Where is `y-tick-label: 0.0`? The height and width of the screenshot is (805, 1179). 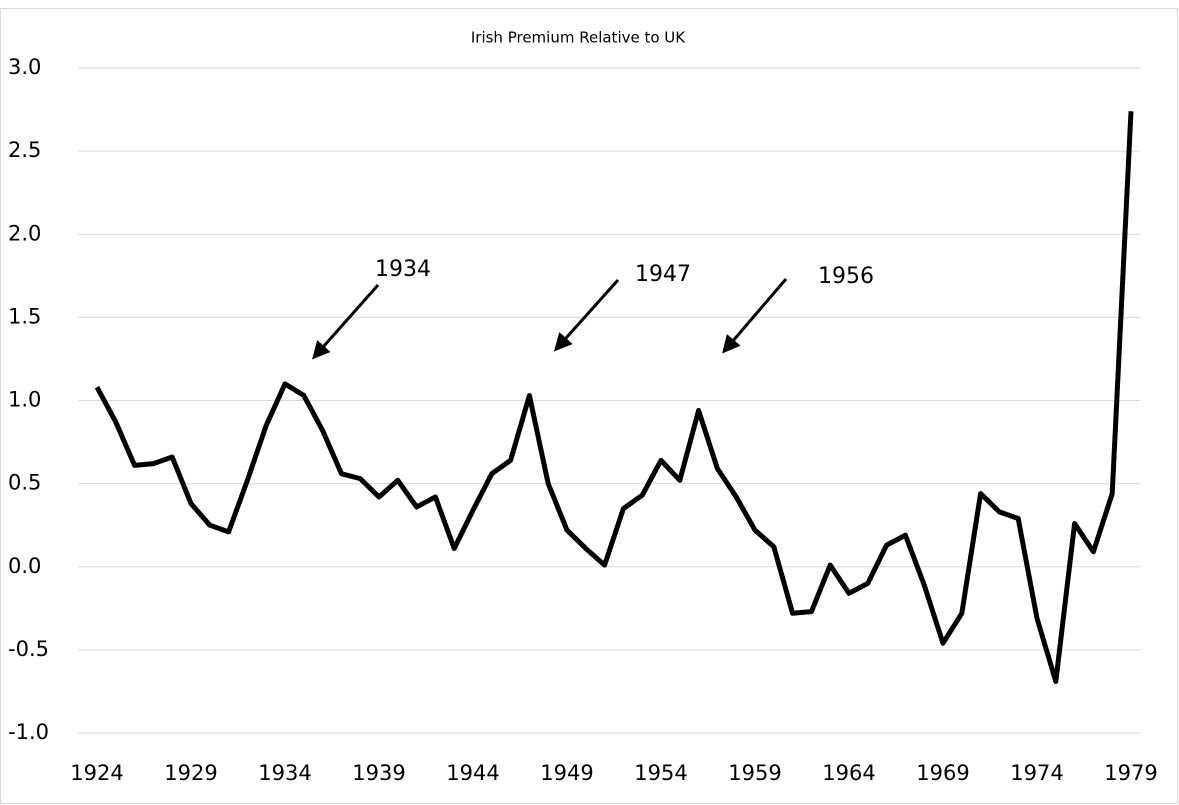 y-tick-label: 0.0 is located at coordinates (24, 566).